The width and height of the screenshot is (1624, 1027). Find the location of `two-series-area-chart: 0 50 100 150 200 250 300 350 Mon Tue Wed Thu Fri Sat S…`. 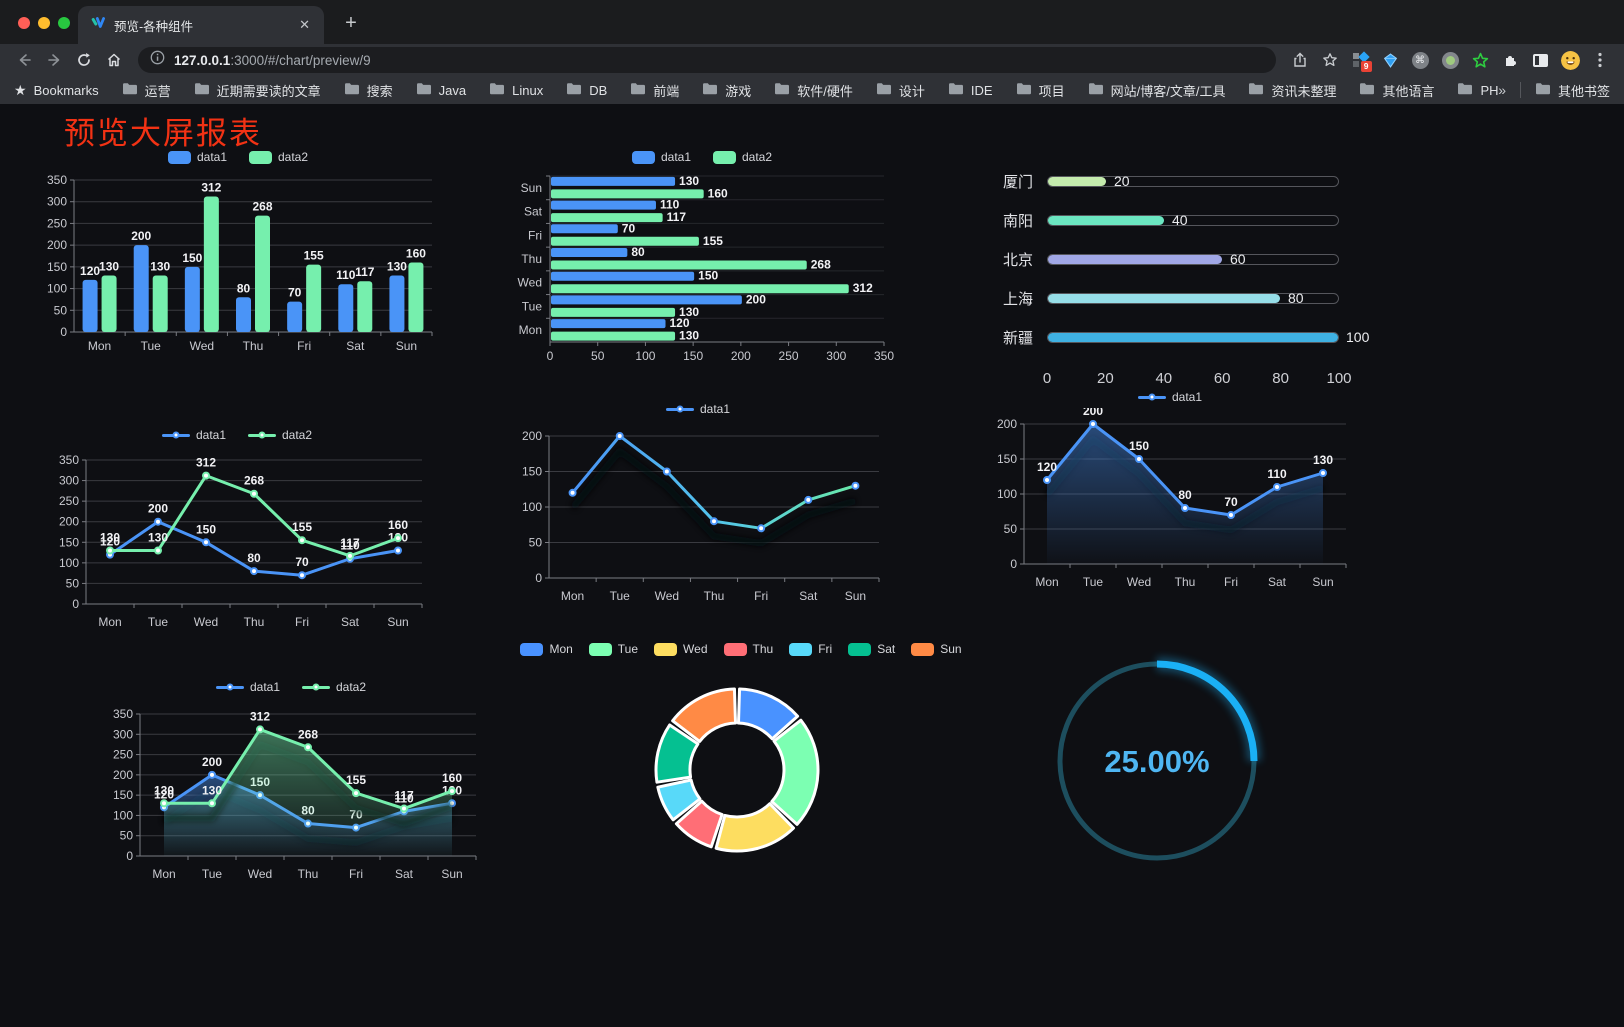

two-series-area-chart: 0 50 100 150 200 250 300 350 Mon Tue Wed Thu Fri Sat S… is located at coordinates (291, 795).